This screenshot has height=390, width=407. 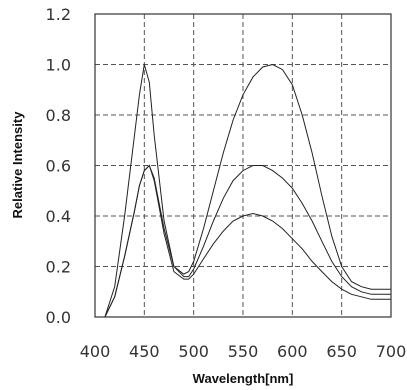 What do you see at coordinates (144, 351) in the screenshot?
I see `x-tick-label: 450` at bounding box center [144, 351].